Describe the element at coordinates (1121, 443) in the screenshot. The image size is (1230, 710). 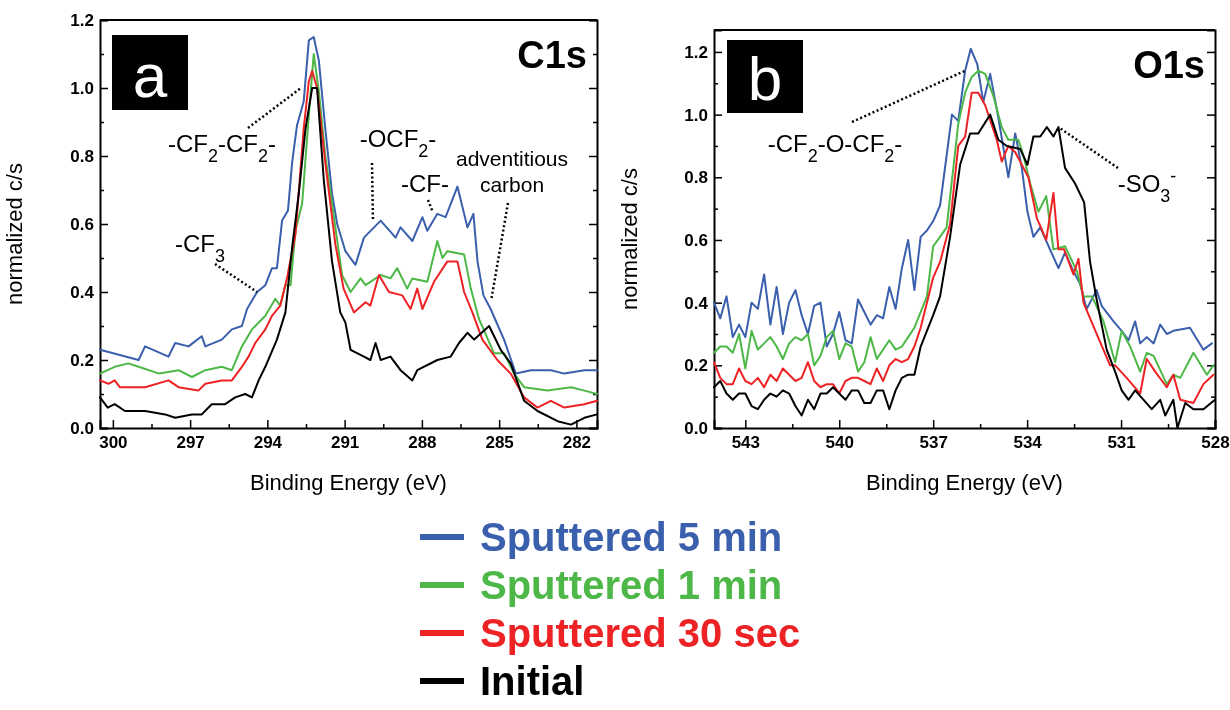
I see `x-tick-label: 531` at that location.